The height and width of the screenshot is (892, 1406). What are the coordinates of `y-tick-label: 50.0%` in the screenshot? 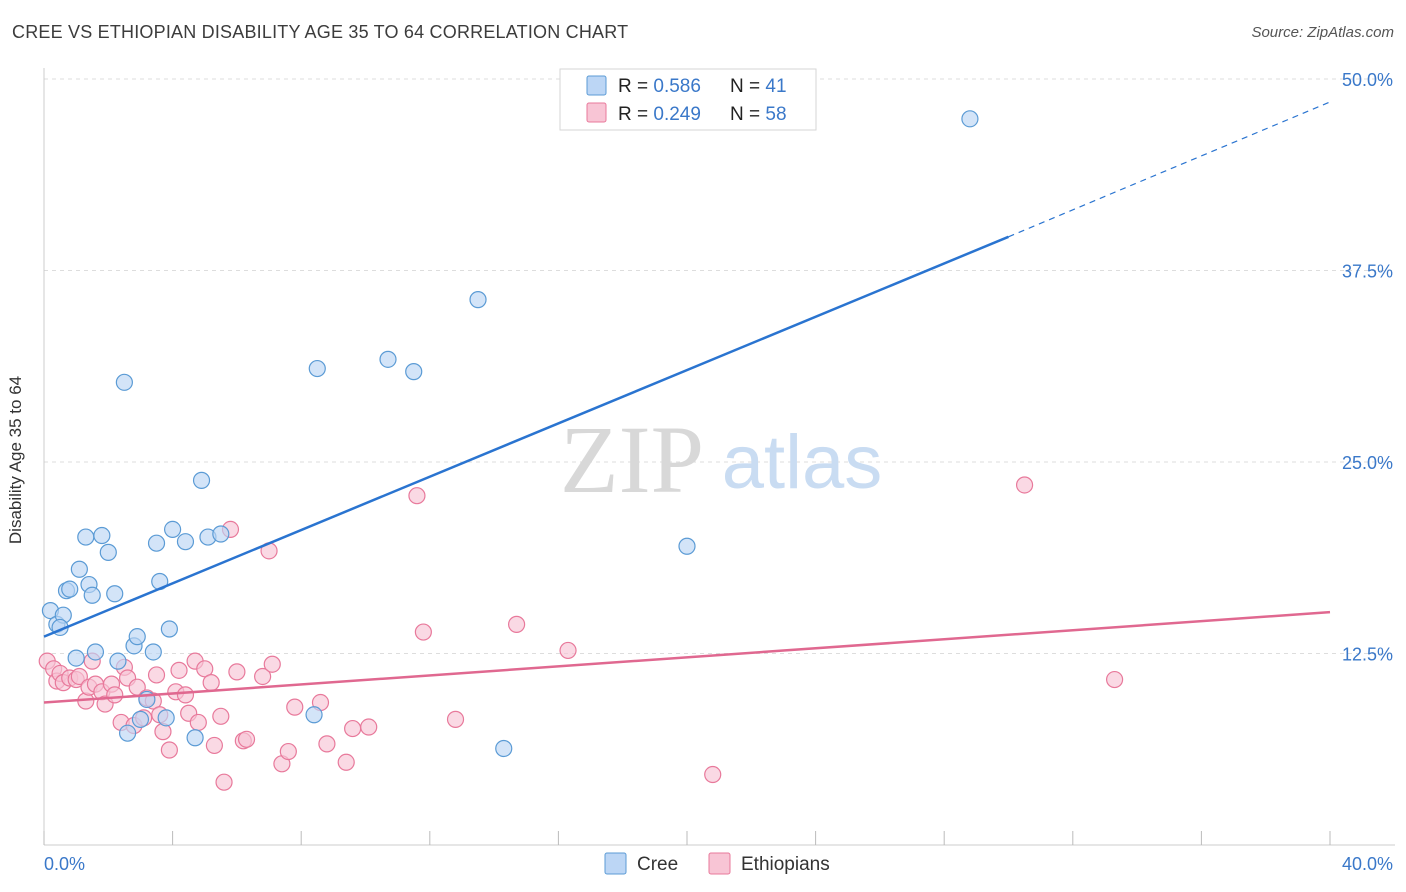 It's located at (1367, 80).